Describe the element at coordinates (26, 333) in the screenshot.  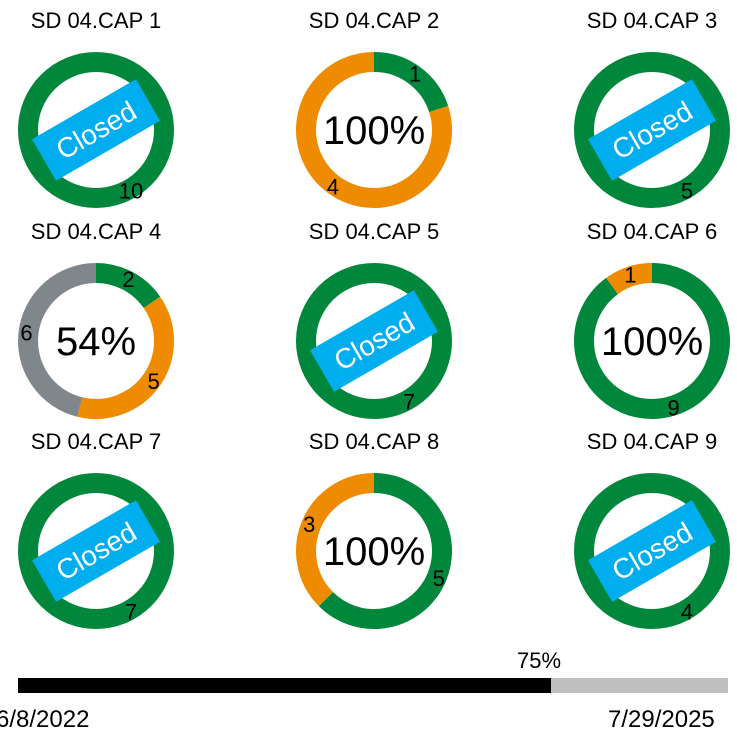
I see `segment-value-label: 6` at that location.